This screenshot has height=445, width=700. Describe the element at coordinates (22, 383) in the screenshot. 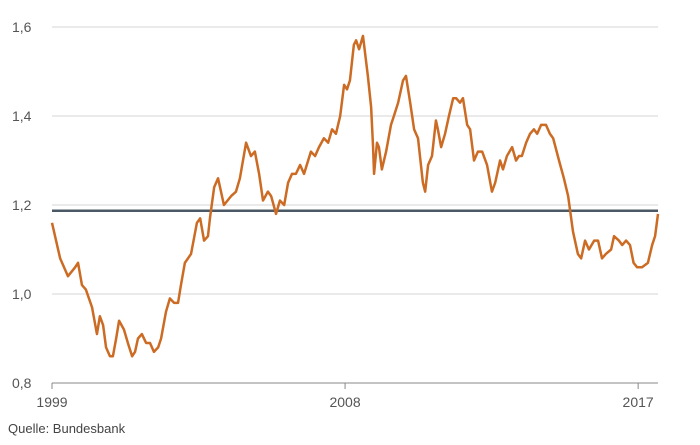

I see `y-tick-label: 0,8` at that location.